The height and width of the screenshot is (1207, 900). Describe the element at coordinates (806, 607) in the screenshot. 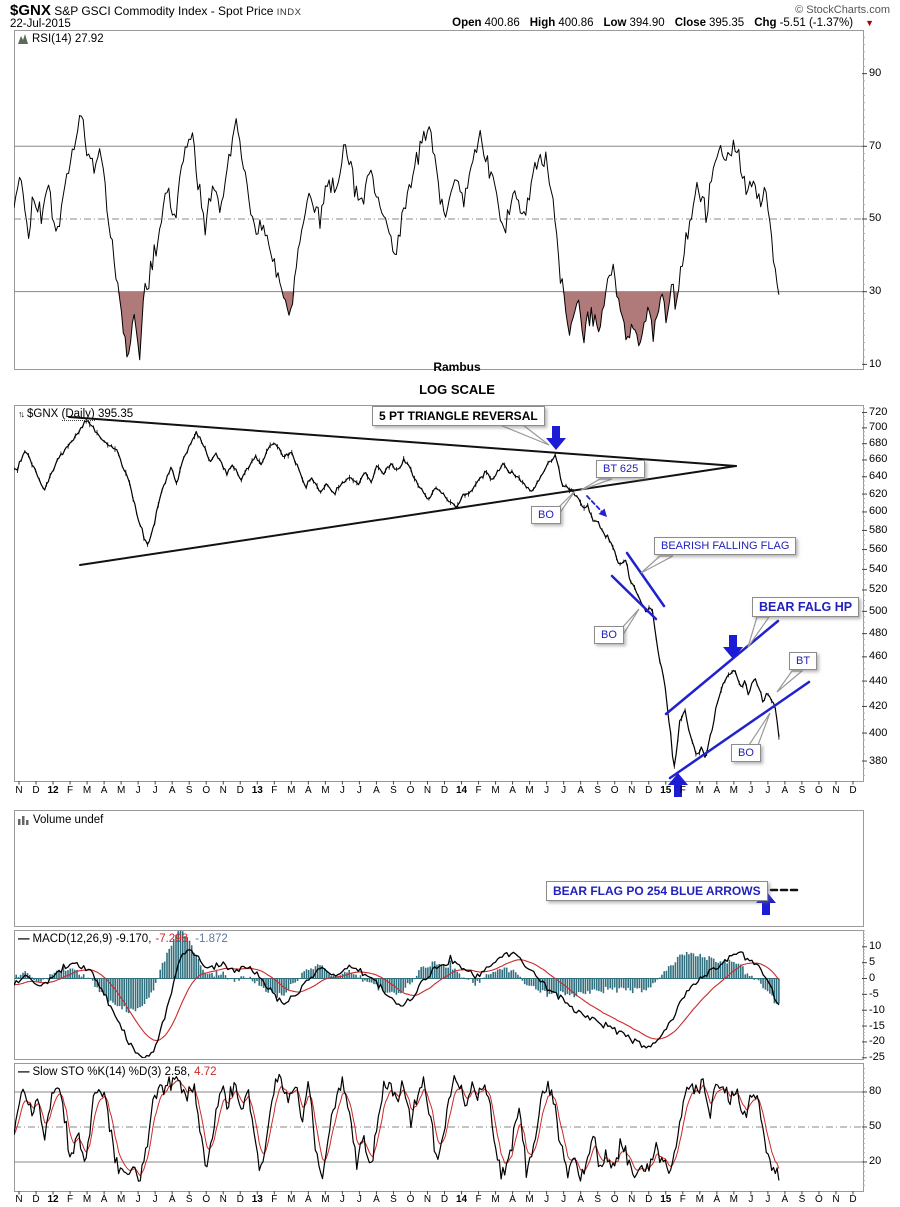

I see `callout-annotation: BEAR FALG HP` at that location.